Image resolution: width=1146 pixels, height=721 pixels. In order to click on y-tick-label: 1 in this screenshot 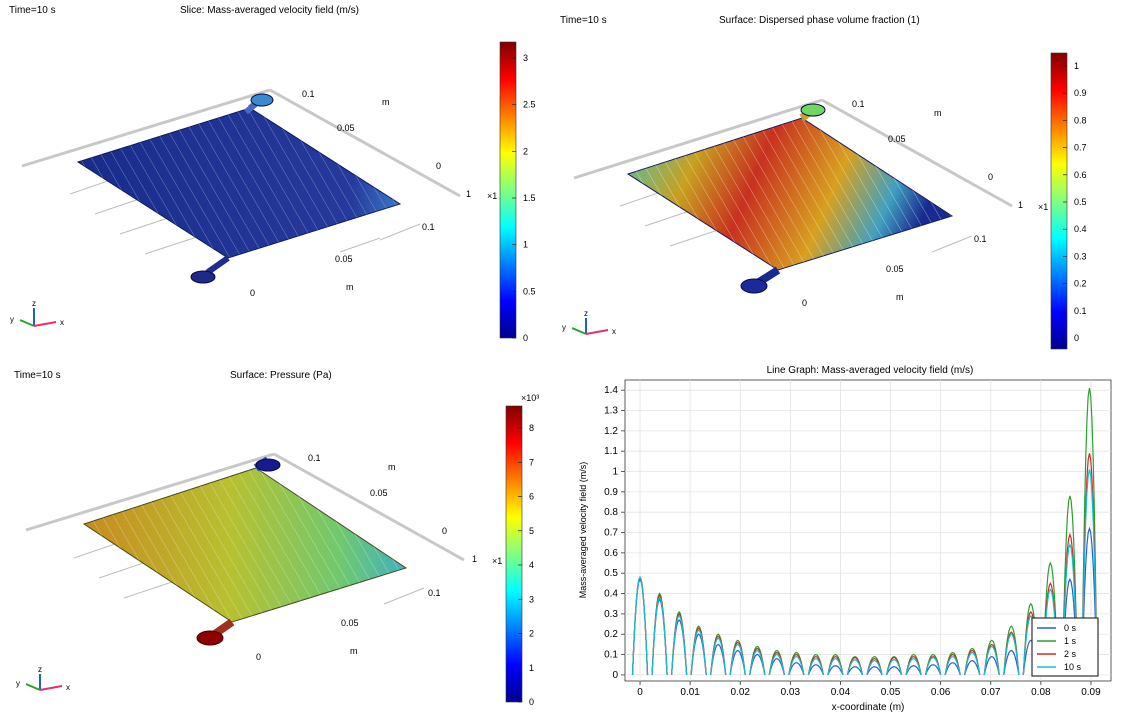, I will do `click(615, 472)`.